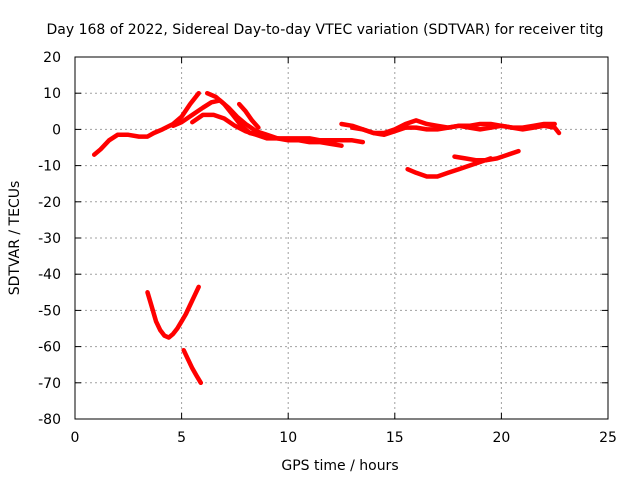 The image size is (640, 480). Describe the element at coordinates (395, 438) in the screenshot. I see `x-tick-label: 15` at that location.